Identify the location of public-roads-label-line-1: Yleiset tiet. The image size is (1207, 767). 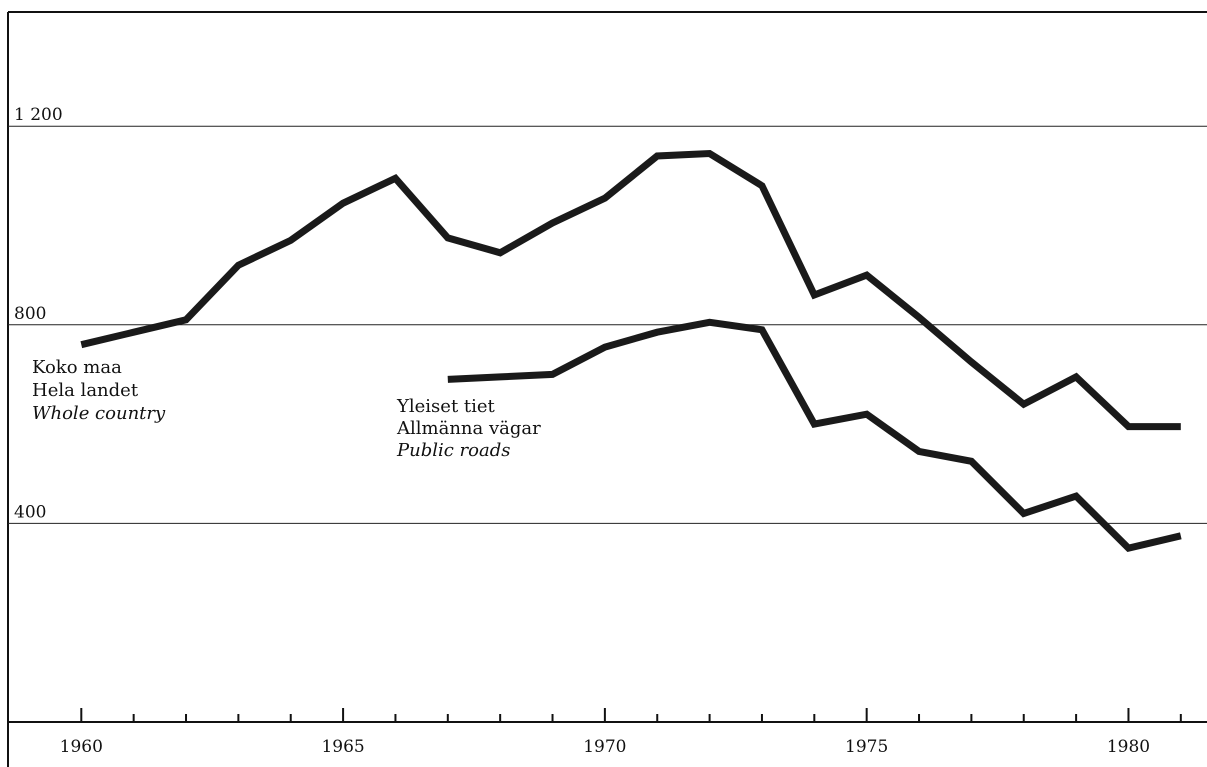
(446, 406).